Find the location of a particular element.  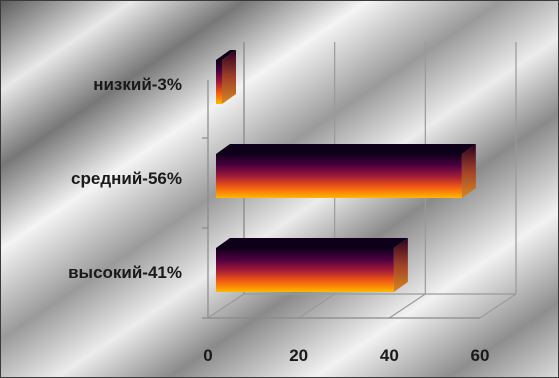

category-label-2: высокий-41% is located at coordinates (125, 272).